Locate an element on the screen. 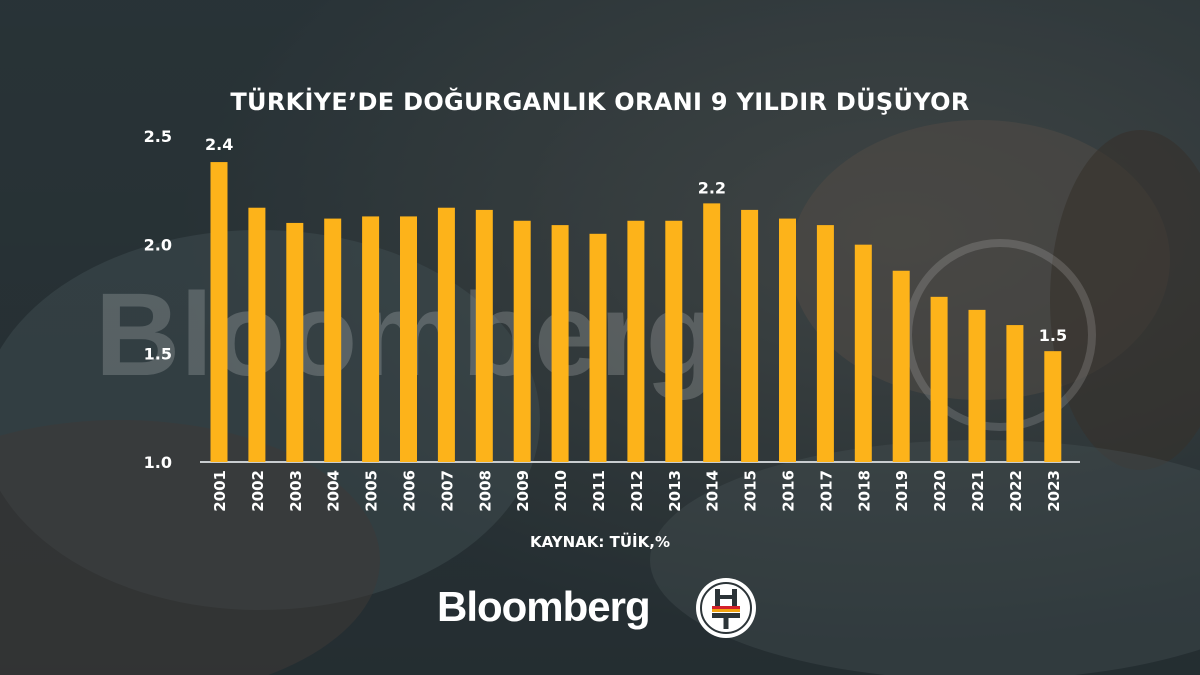 The image size is (1200, 675). x-tick-label: 2020 is located at coordinates (940, 491).